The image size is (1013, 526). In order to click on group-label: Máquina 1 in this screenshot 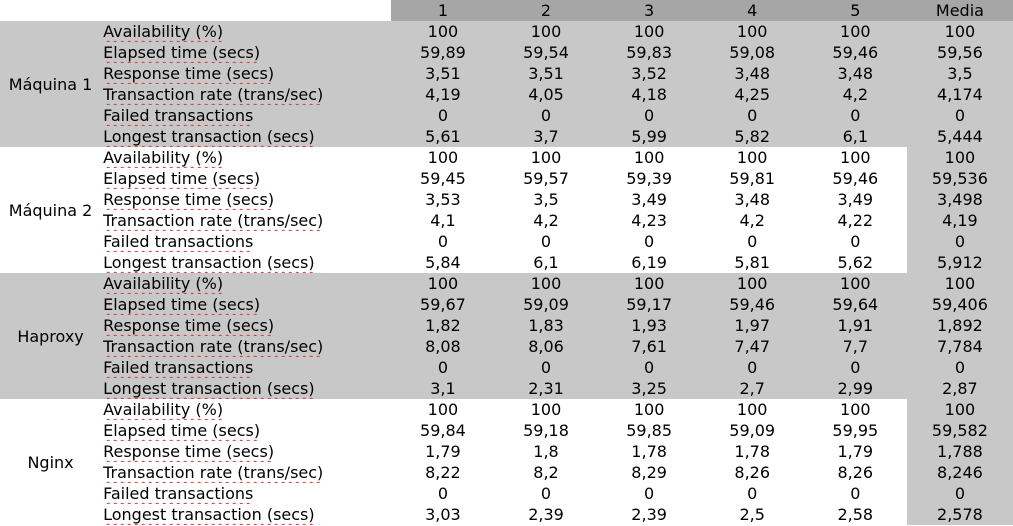, I will do `click(51, 84)`.